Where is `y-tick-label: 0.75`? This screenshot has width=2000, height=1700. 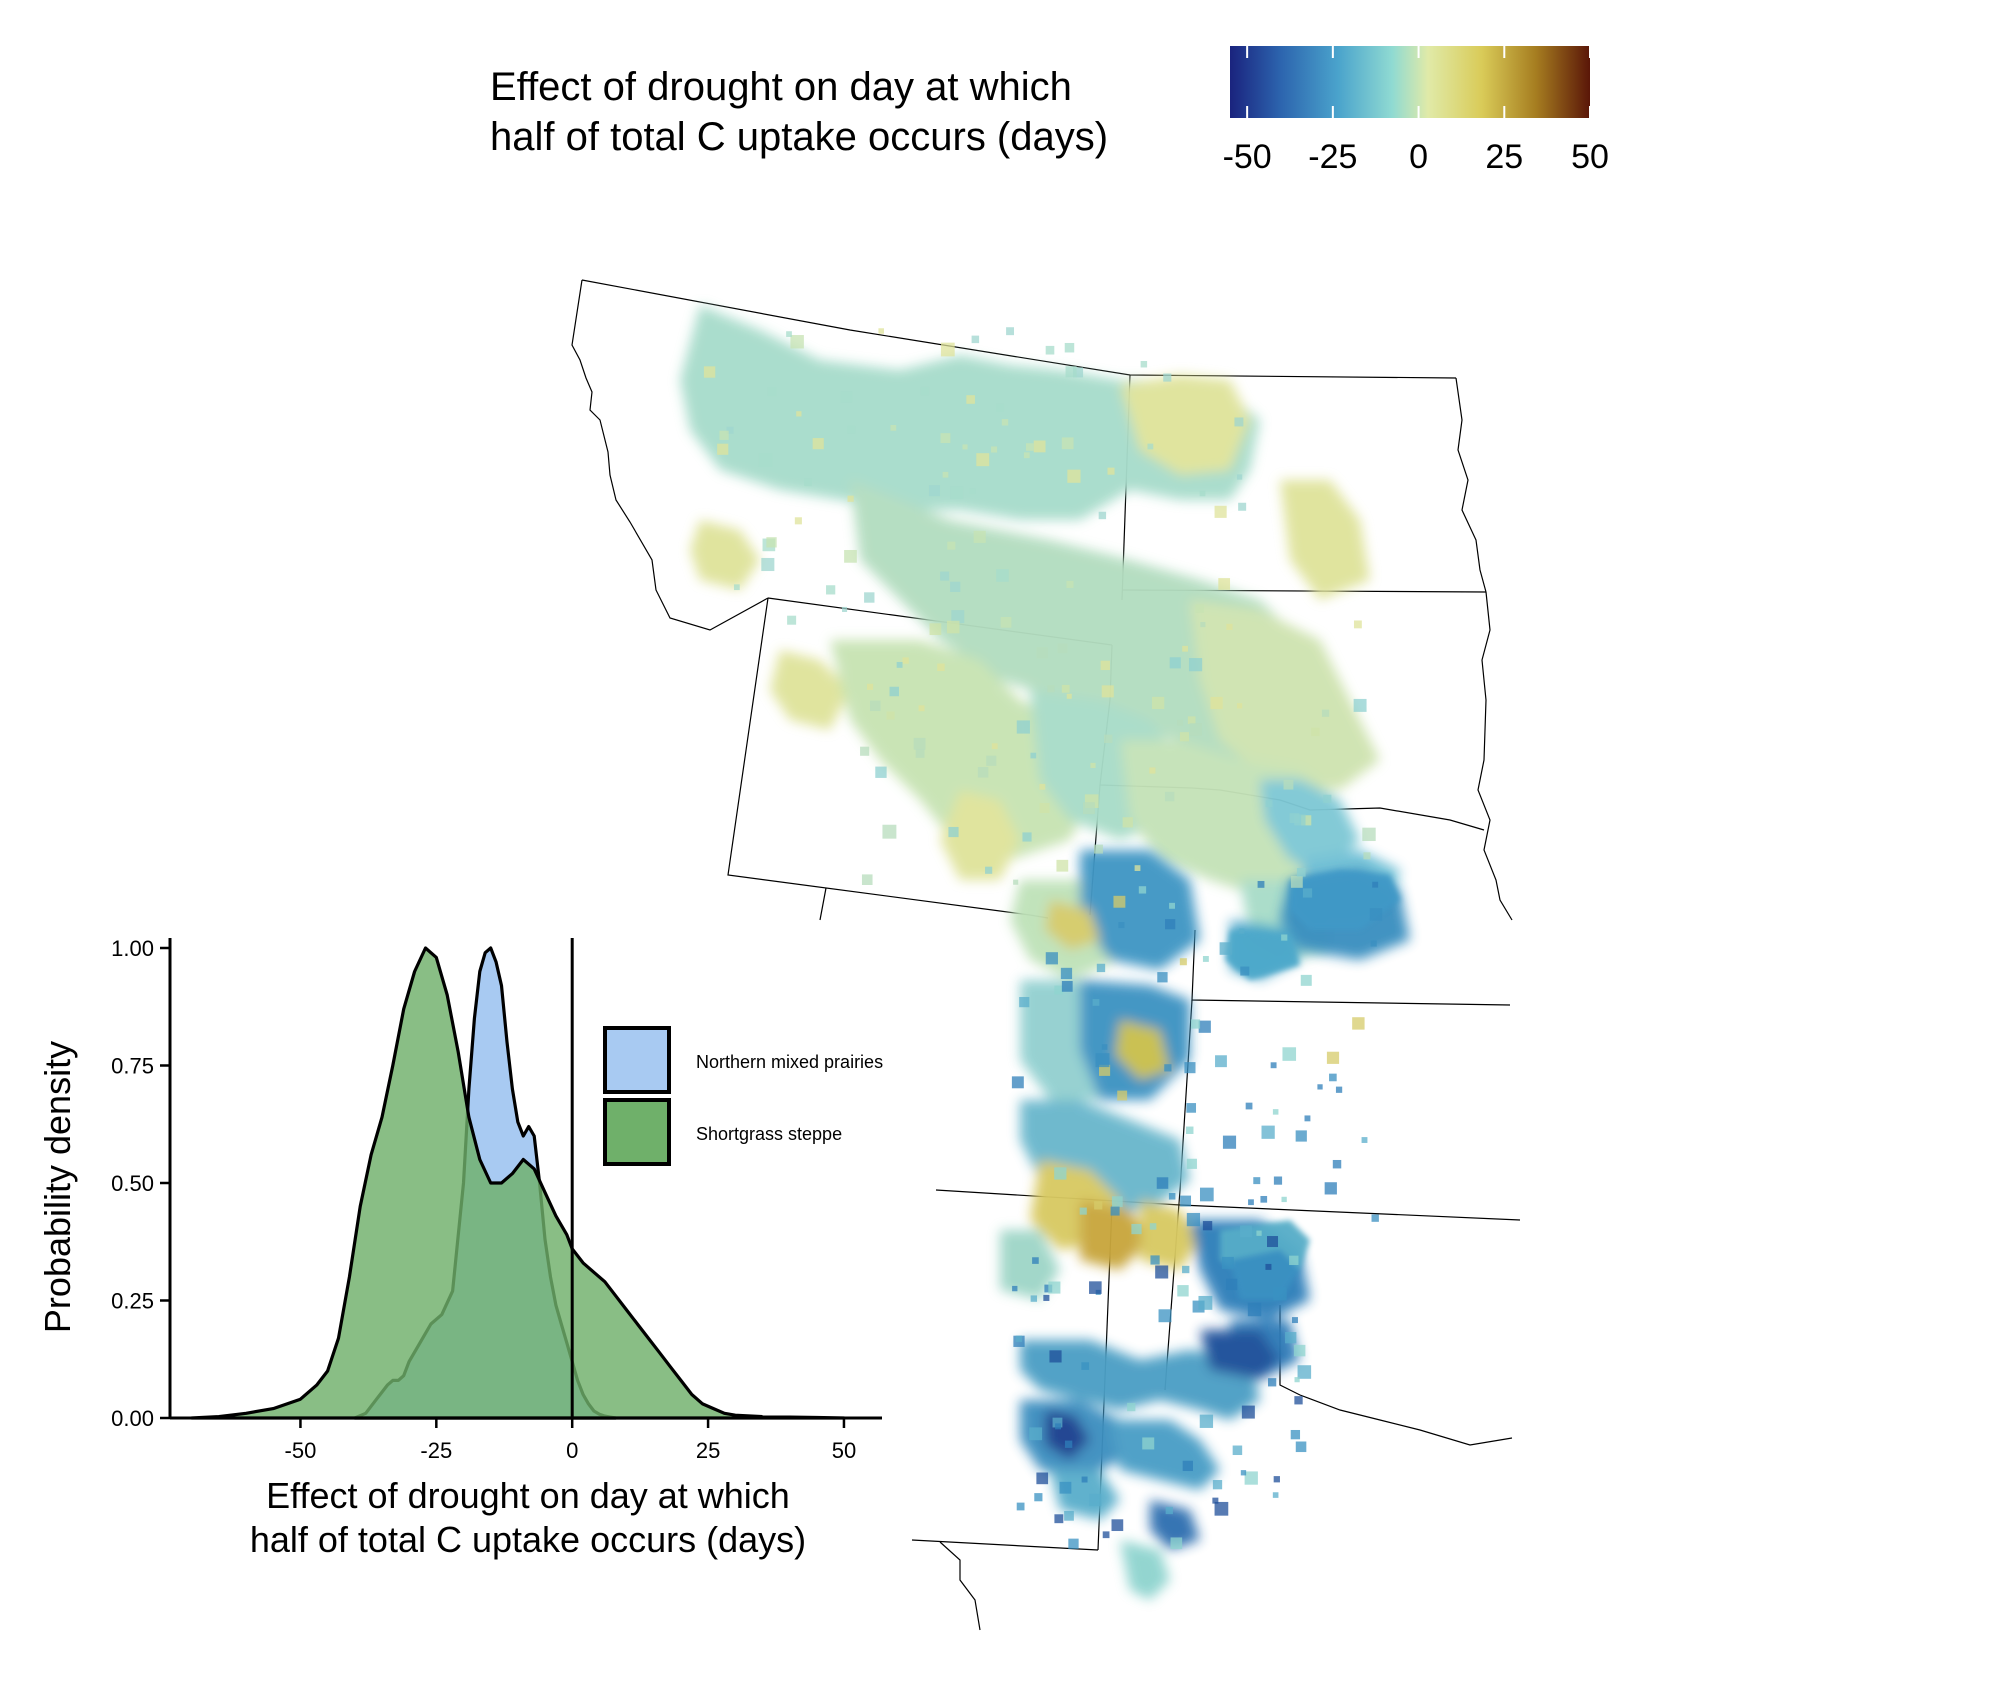 y-tick-label: 0.75 is located at coordinates (132, 1066).